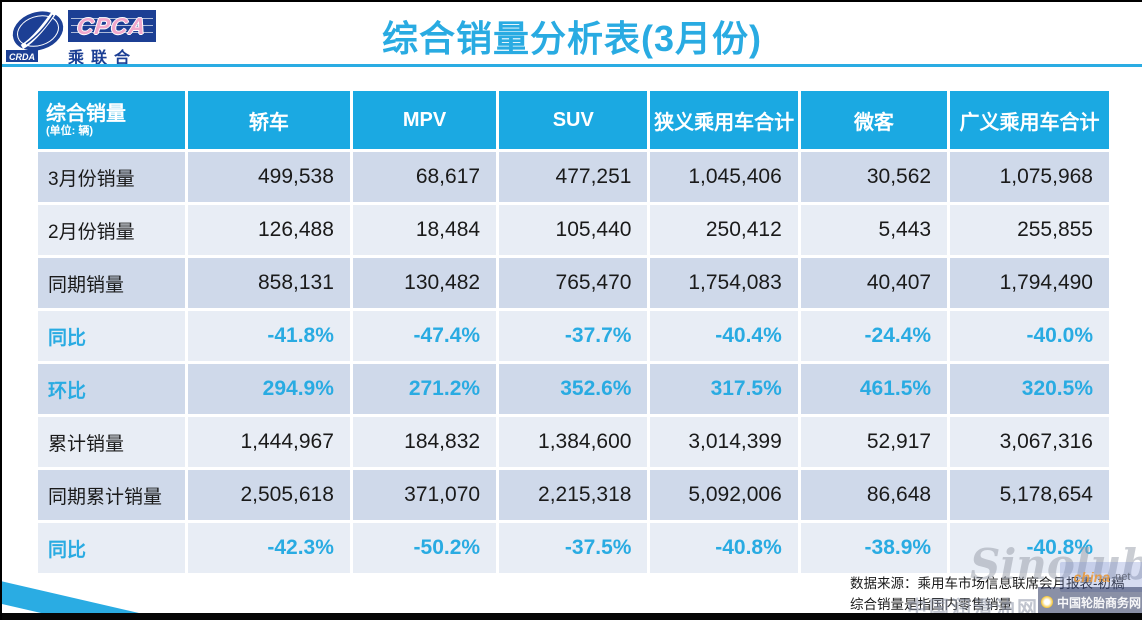 The image size is (1142, 620). What do you see at coordinates (724, 177) in the screenshot?
I see `cell-value: 1,045,406` at bounding box center [724, 177].